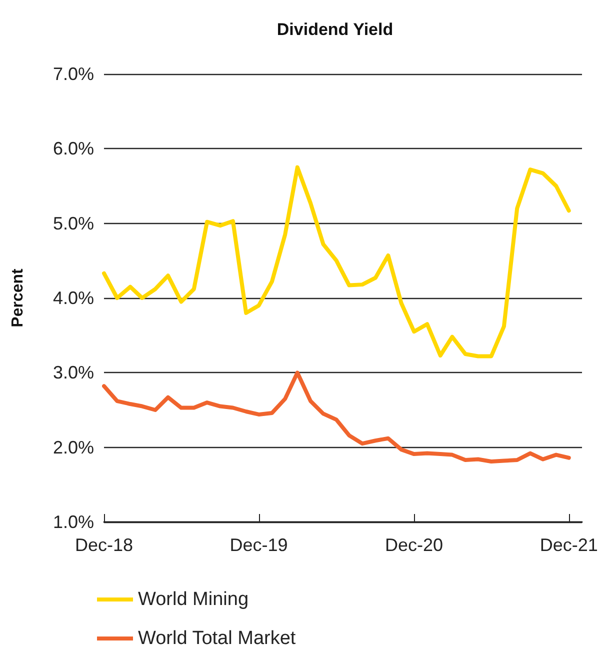 The height and width of the screenshot is (657, 608). What do you see at coordinates (193, 599) in the screenshot?
I see `legend-label: World Mining` at bounding box center [193, 599].